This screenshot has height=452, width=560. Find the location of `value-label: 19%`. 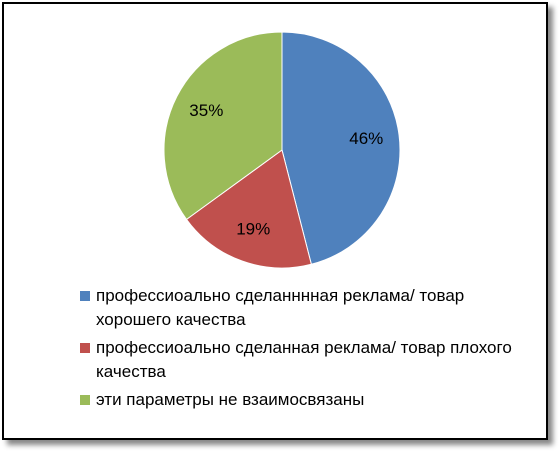

value-label: 19% is located at coordinates (253, 228).